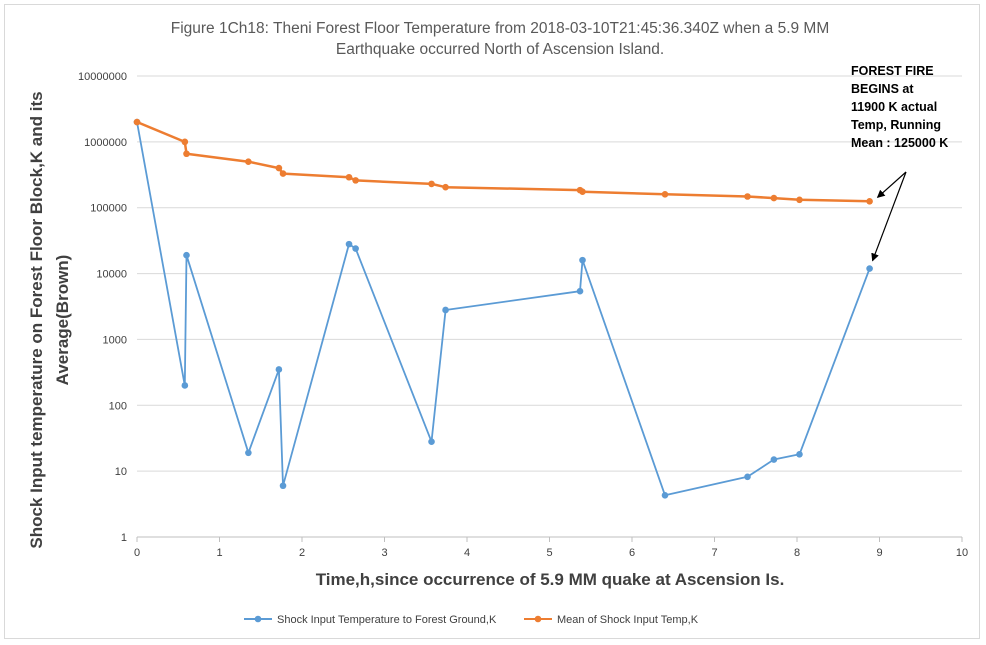  Describe the element at coordinates (962, 553) in the screenshot. I see `x-tick-label: 10` at that location.